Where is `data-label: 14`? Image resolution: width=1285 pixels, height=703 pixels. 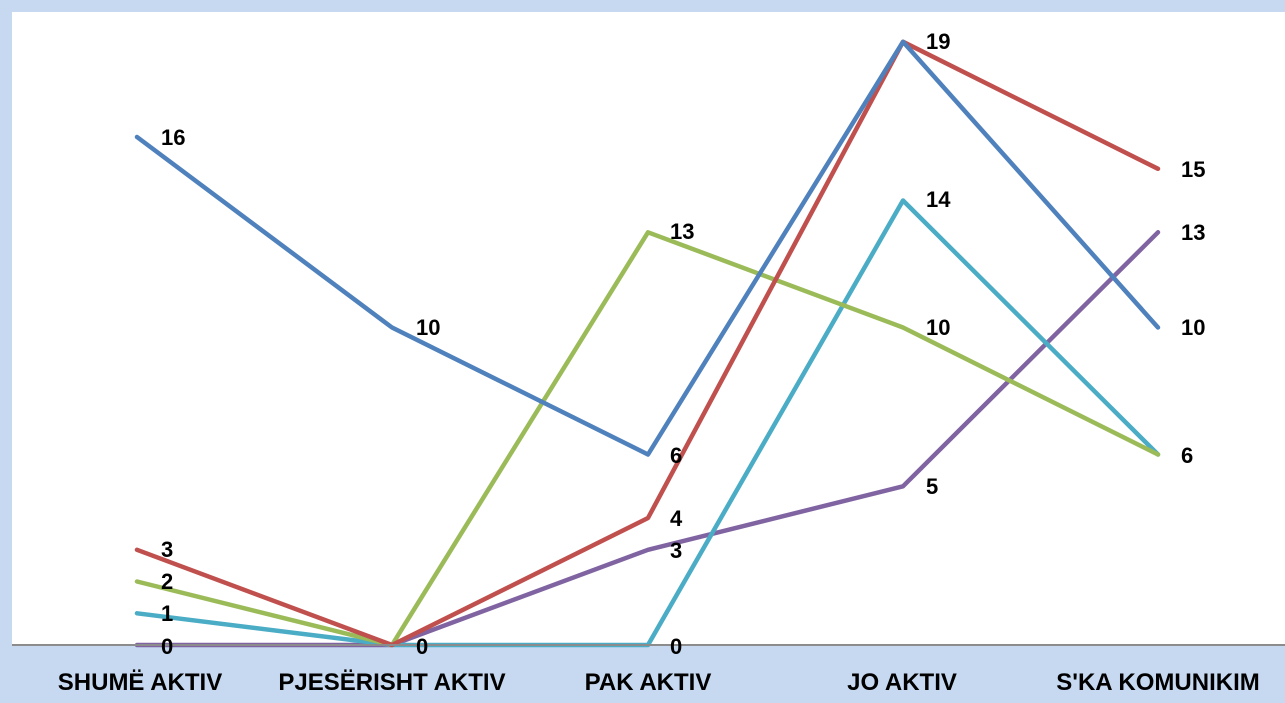
data-label: 14 is located at coordinates (938, 199).